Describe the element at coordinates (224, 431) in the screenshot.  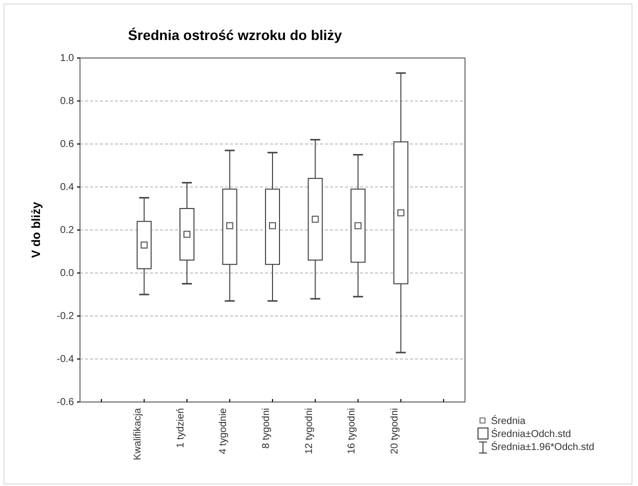
I see `x-tick-label: 4 tygodnie` at that location.